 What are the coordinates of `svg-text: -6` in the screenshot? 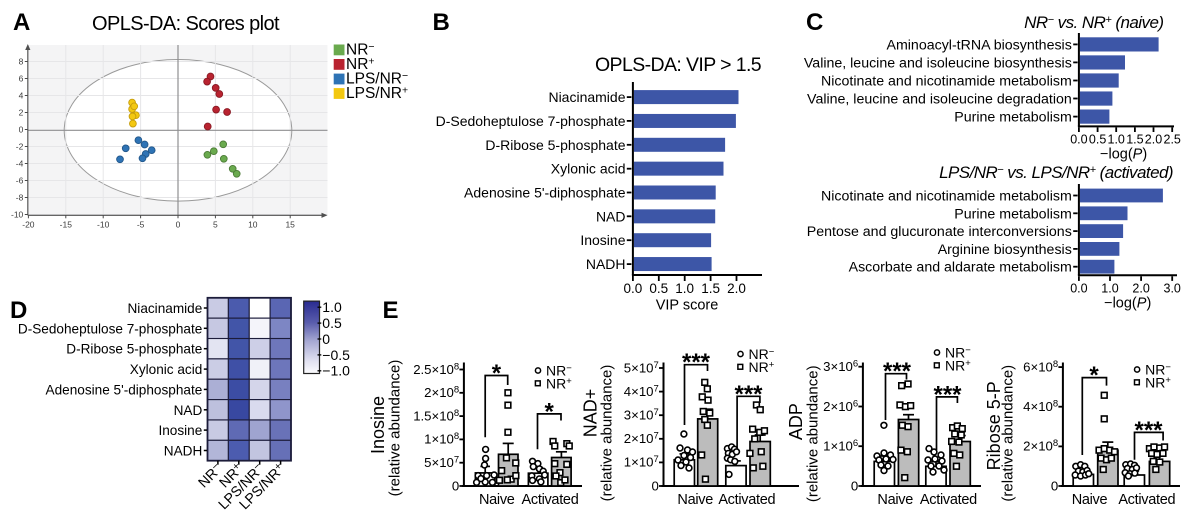 It's located at (20, 181).